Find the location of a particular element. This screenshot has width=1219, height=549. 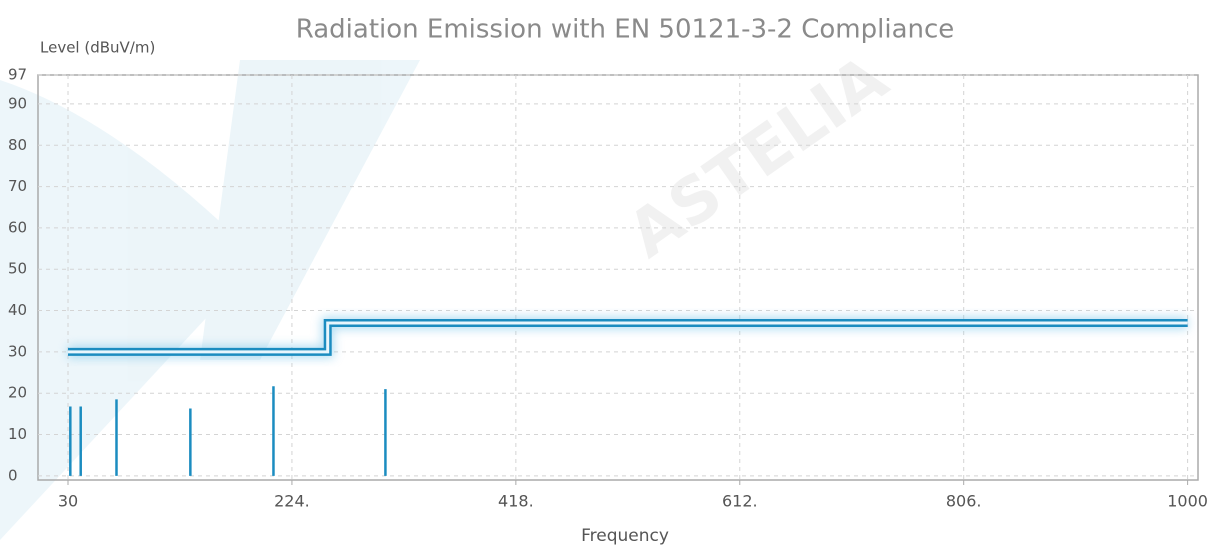

x-tick-label: 806. is located at coordinates (964, 501).